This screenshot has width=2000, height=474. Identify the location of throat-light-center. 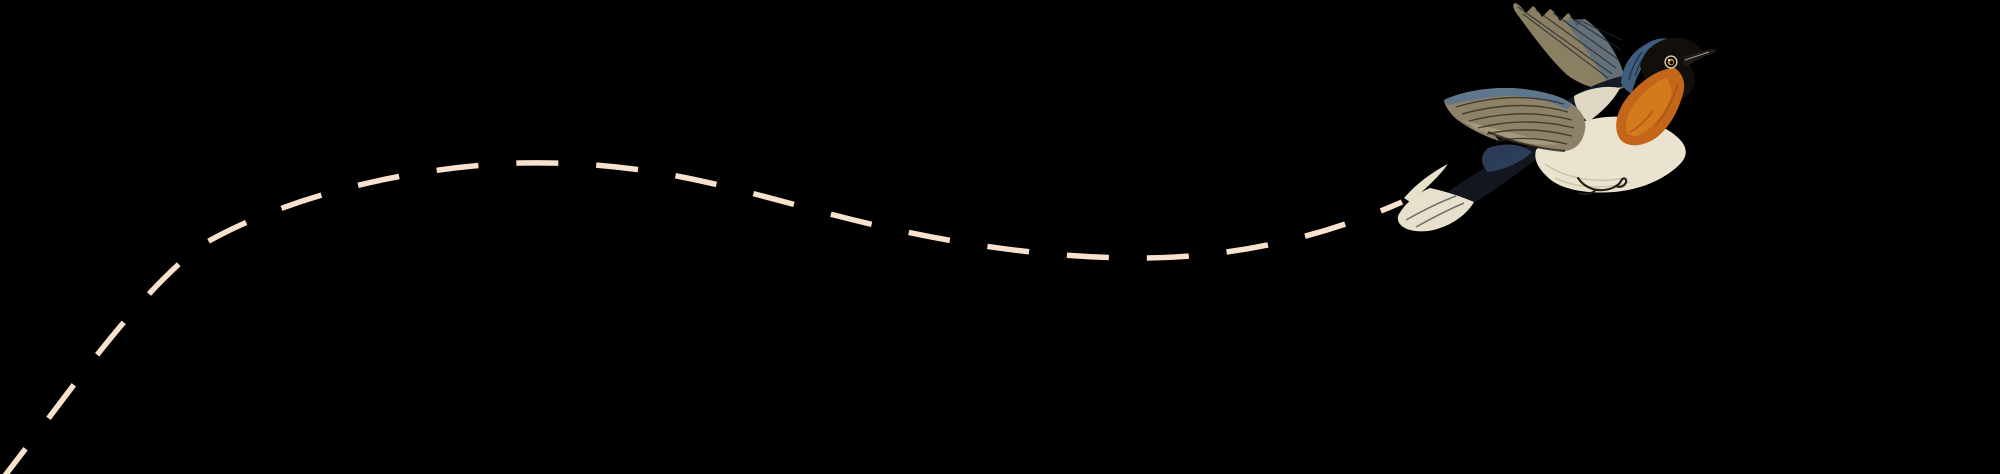
(1648, 107).